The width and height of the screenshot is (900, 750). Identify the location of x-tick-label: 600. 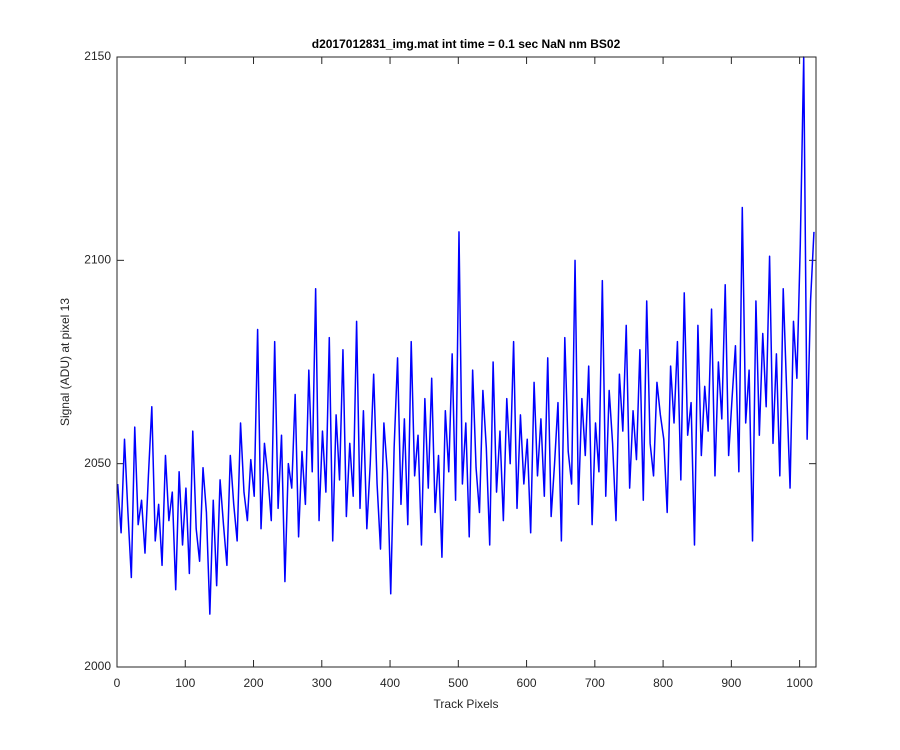
(527, 683).